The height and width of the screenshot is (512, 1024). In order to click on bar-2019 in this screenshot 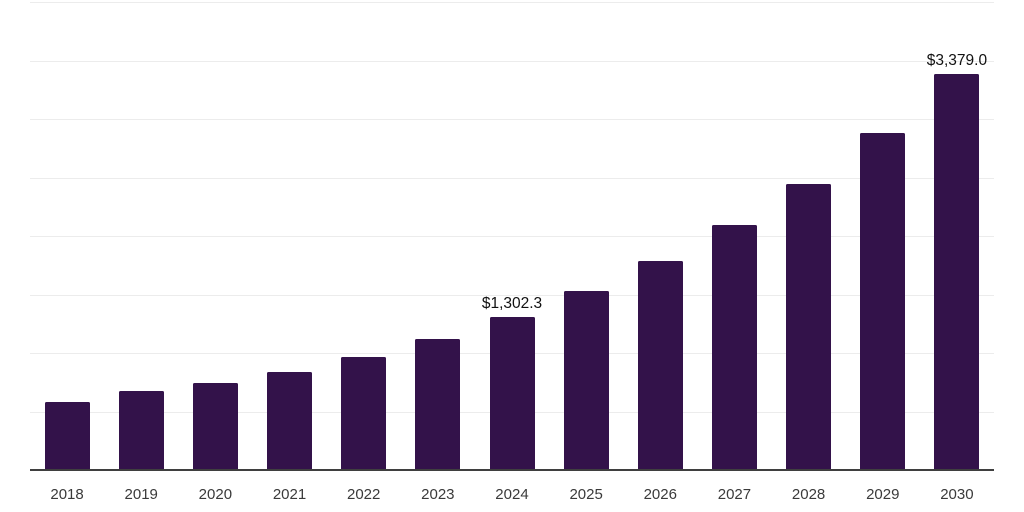, I will do `click(141, 430)`.